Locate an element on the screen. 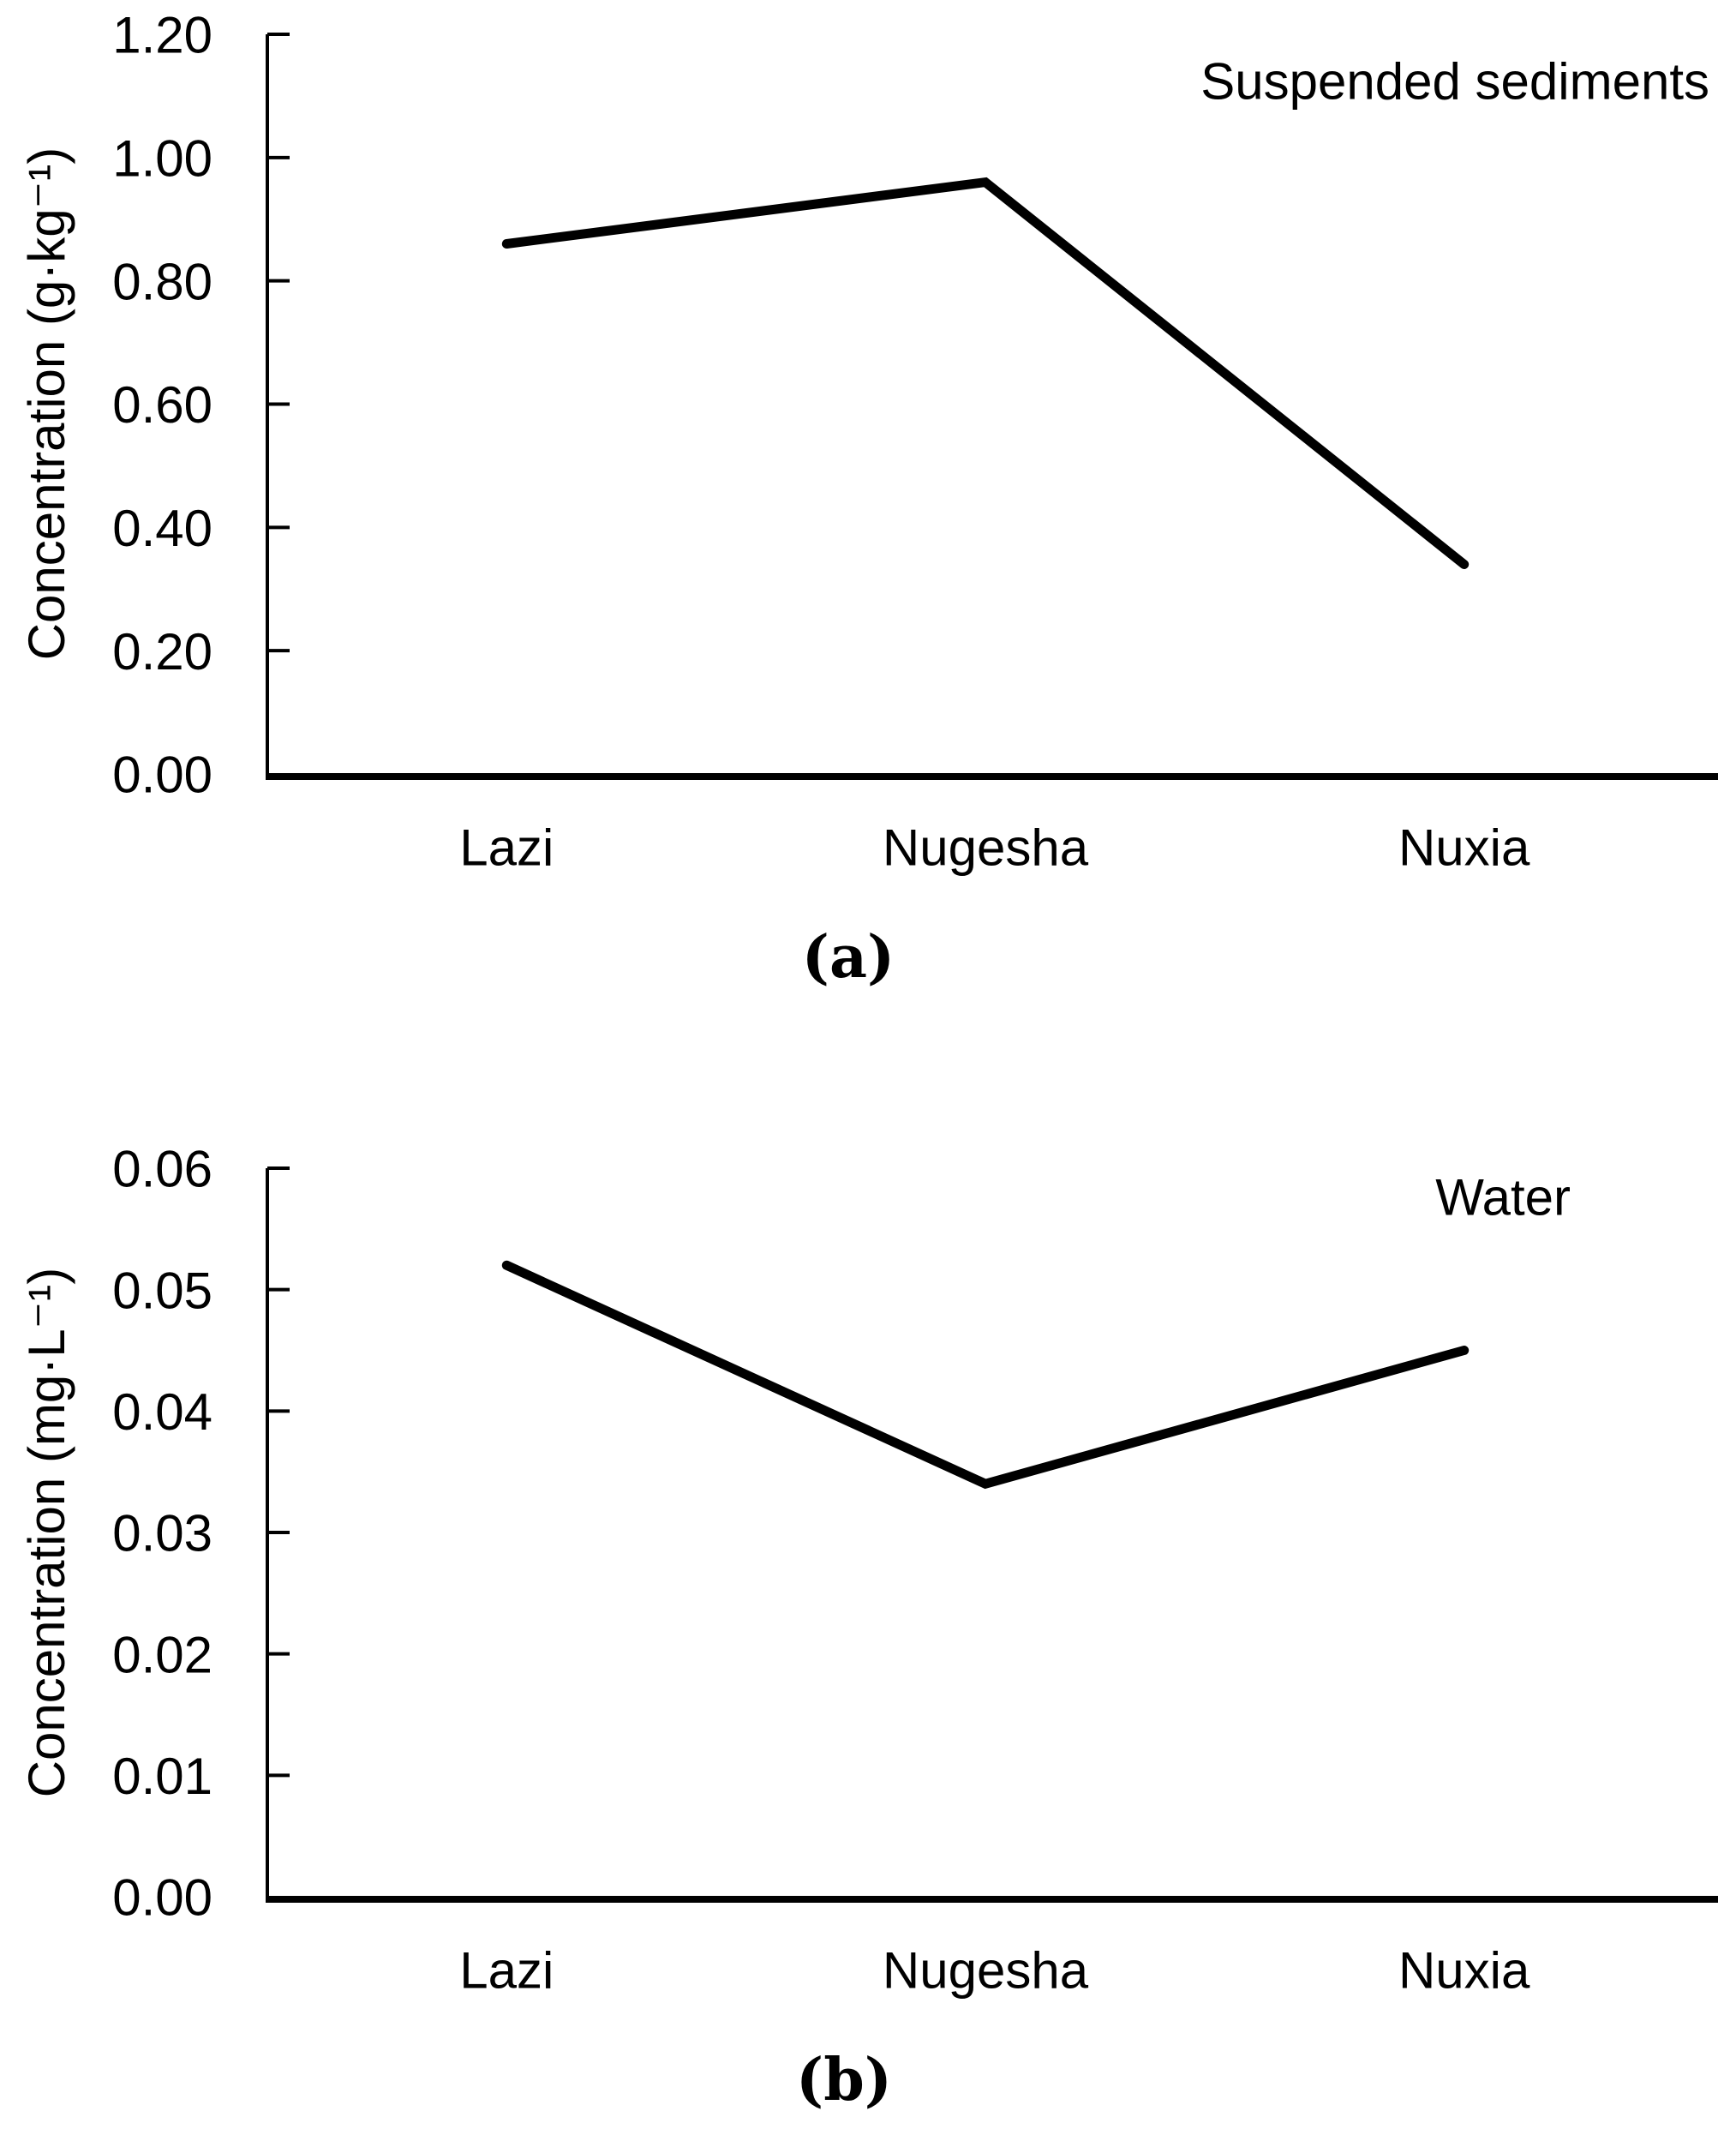 This screenshot has width=1736, height=2135. y-tick-label: 0.06 is located at coordinates (162, 1169).